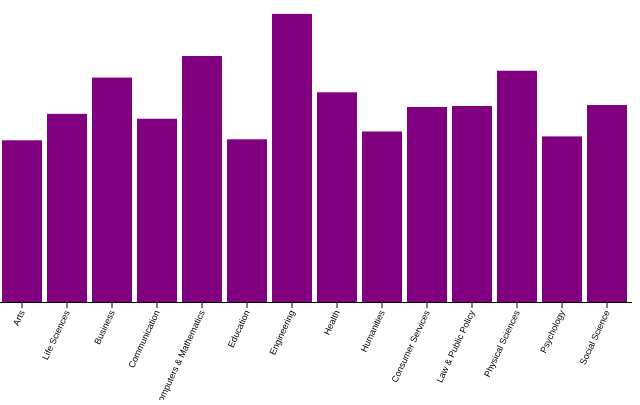 The height and width of the screenshot is (405, 640). I want to click on bar-business, so click(112, 189).